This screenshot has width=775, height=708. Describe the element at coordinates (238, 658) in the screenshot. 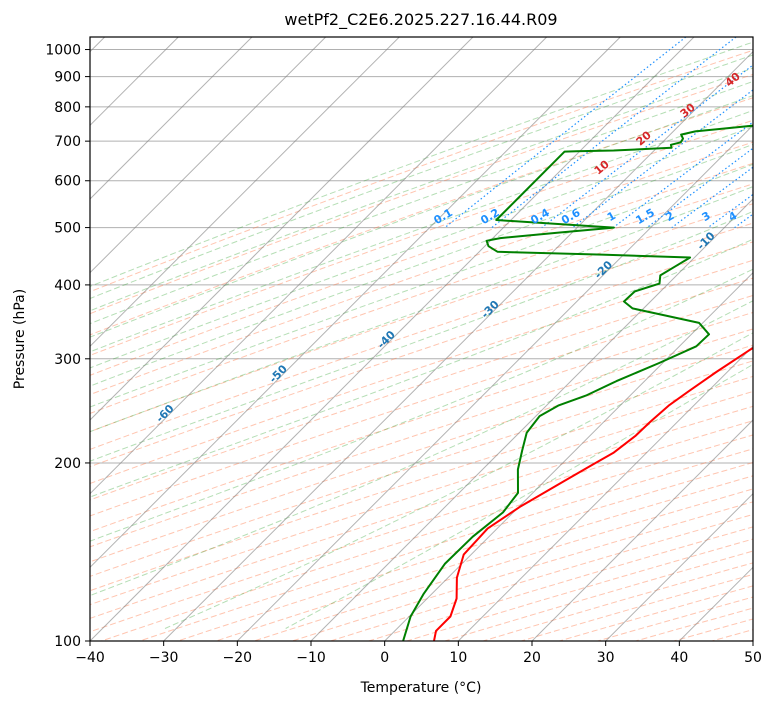

I see `x-tick-label: −20` at that location.